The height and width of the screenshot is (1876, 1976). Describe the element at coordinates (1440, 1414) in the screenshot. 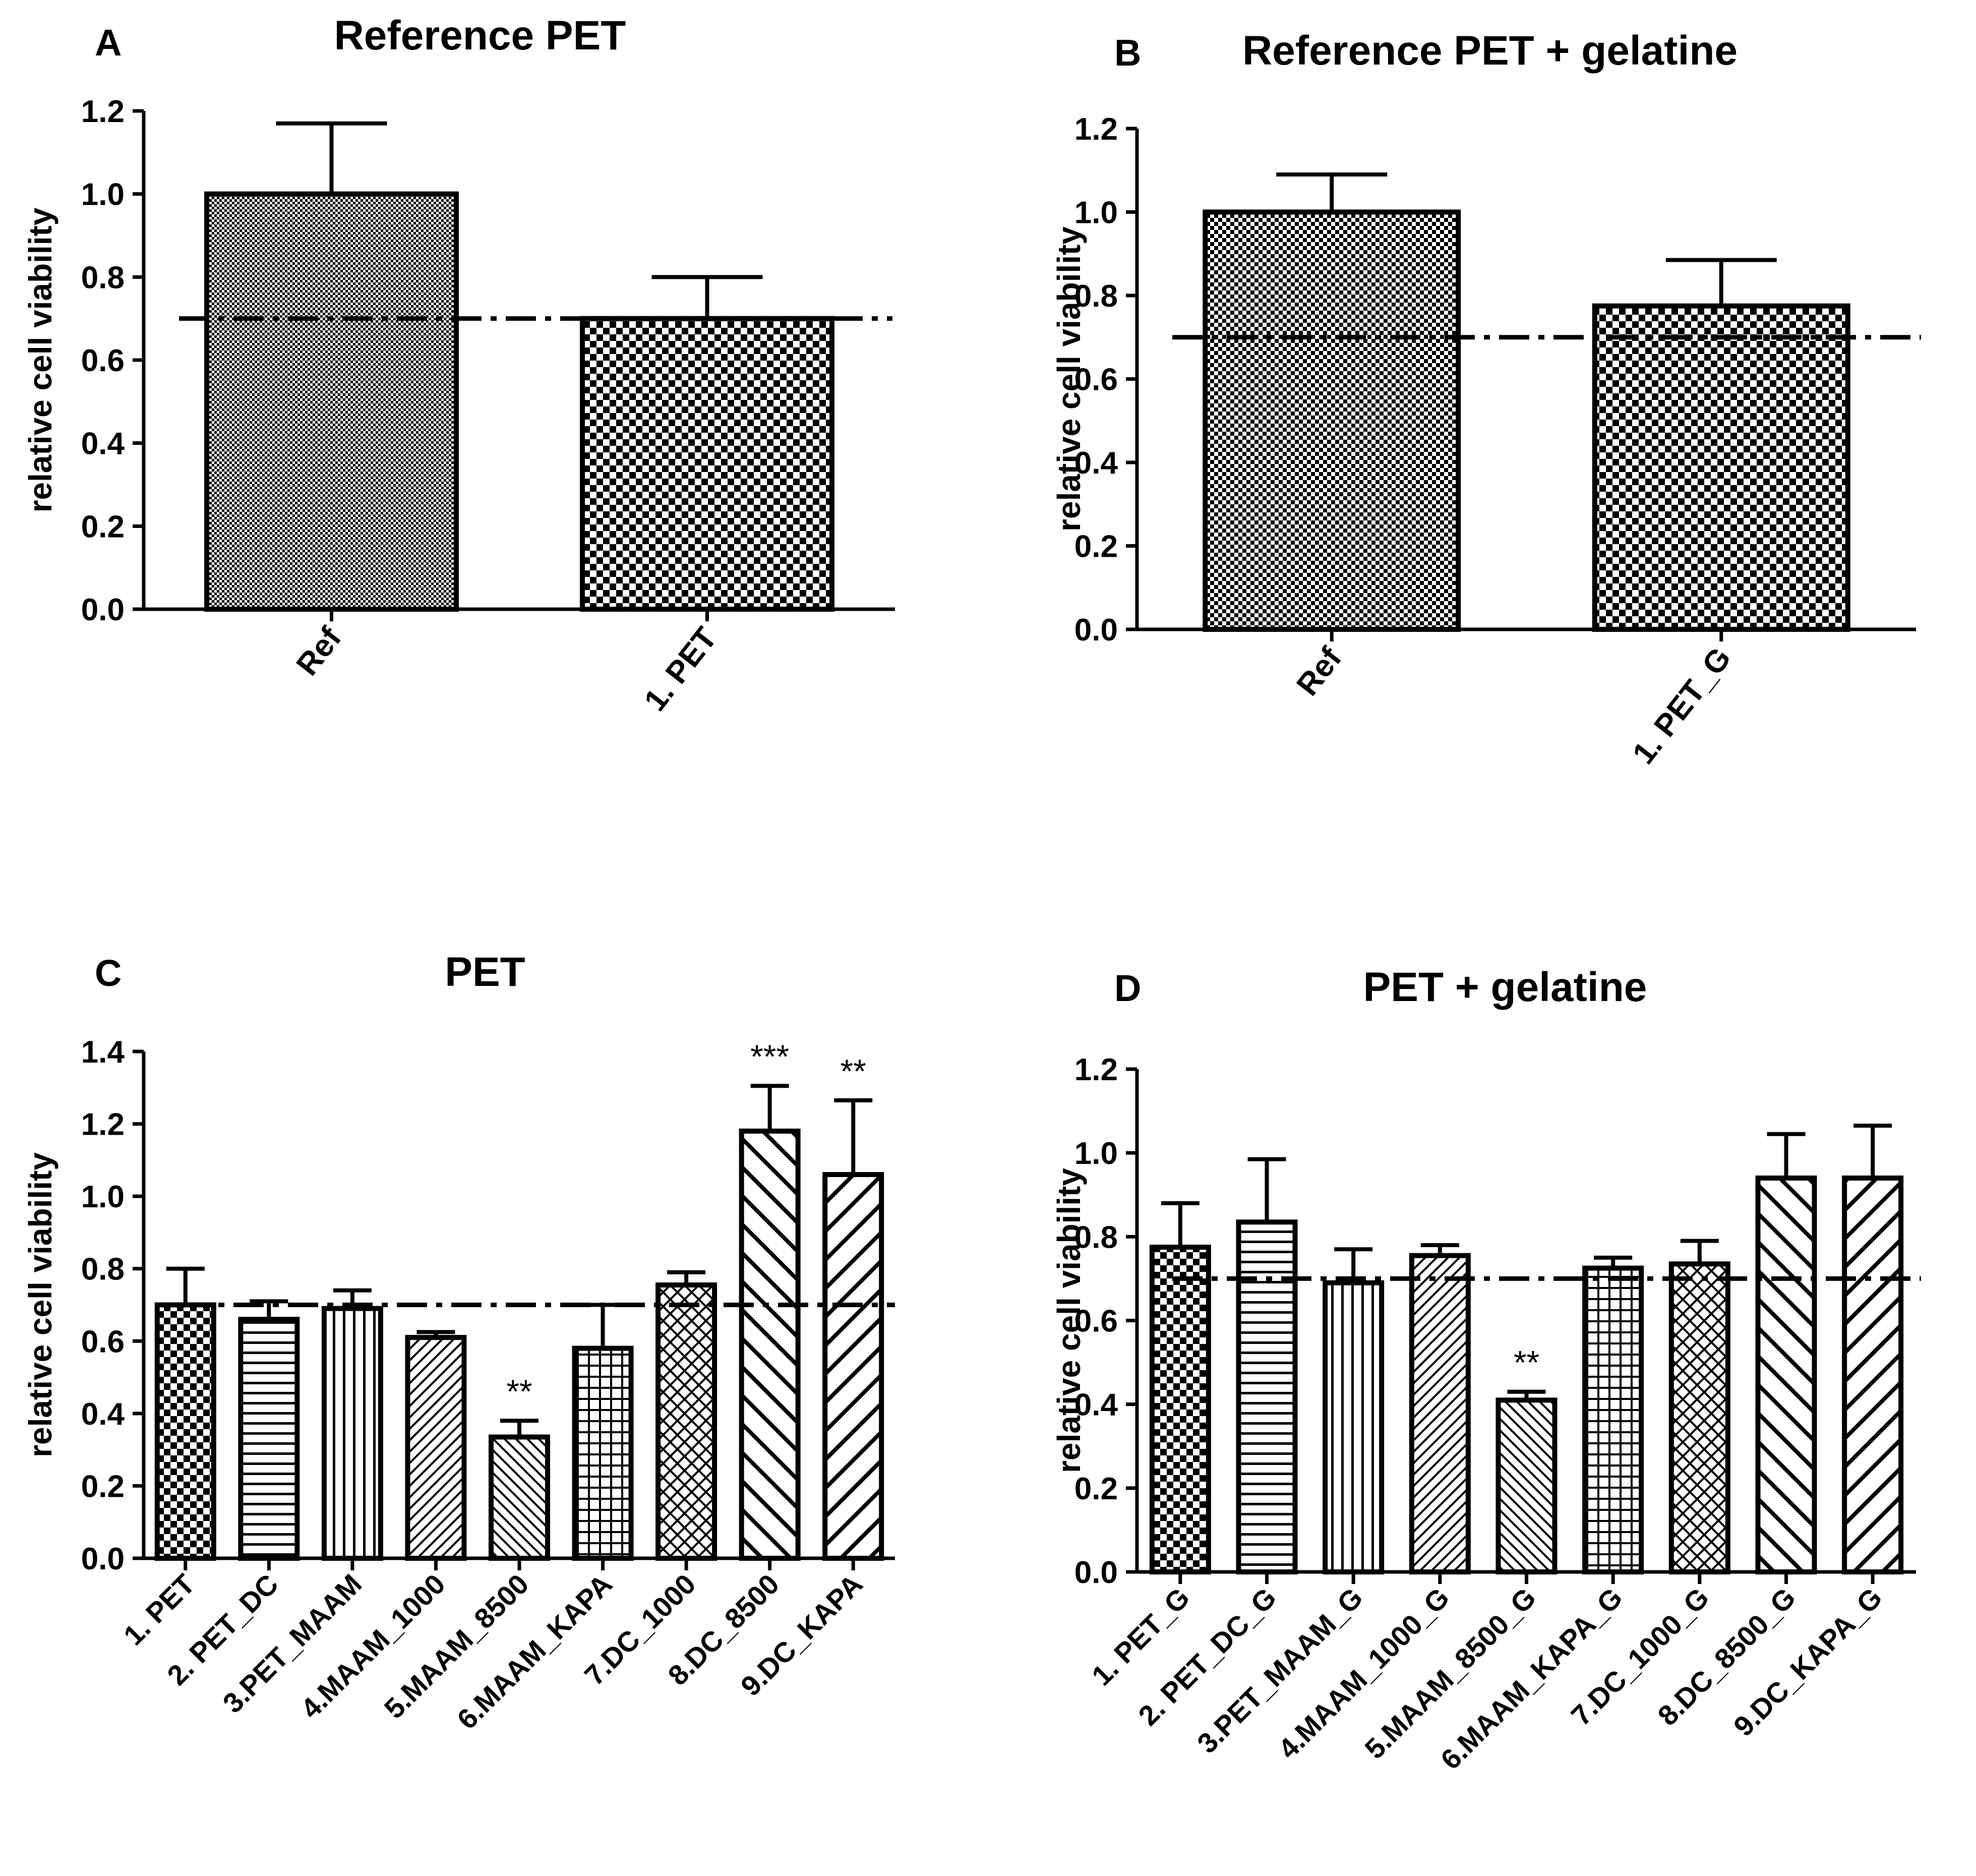

I see `bar-4-maam-1000-g` at that location.